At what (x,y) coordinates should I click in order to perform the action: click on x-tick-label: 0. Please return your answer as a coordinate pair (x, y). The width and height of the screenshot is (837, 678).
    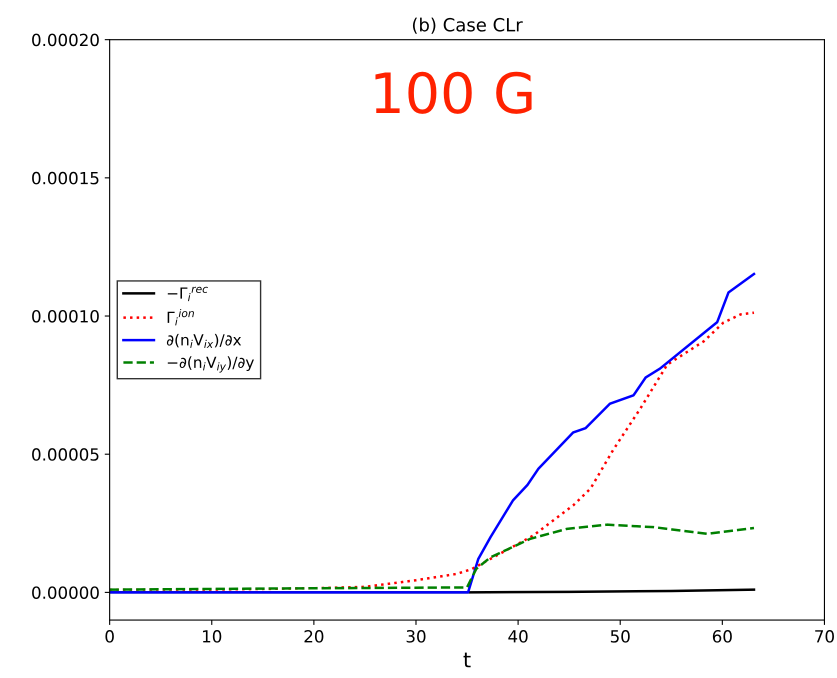
    Looking at the image, I should click on (109, 636).